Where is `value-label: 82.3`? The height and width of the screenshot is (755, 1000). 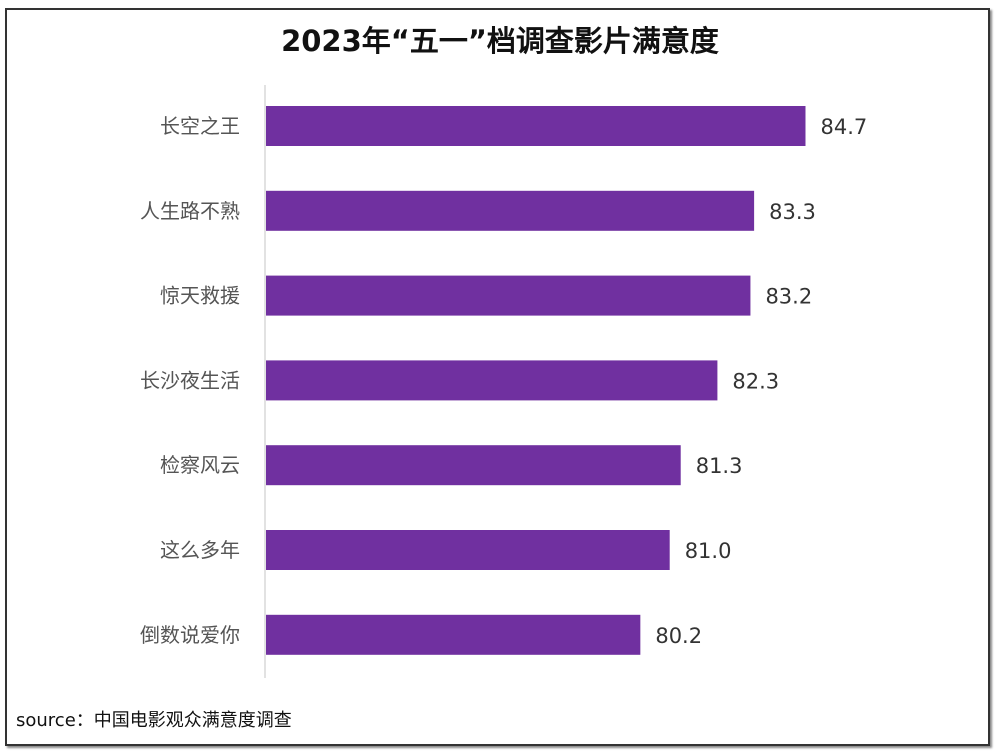 value-label: 82.3 is located at coordinates (755, 381).